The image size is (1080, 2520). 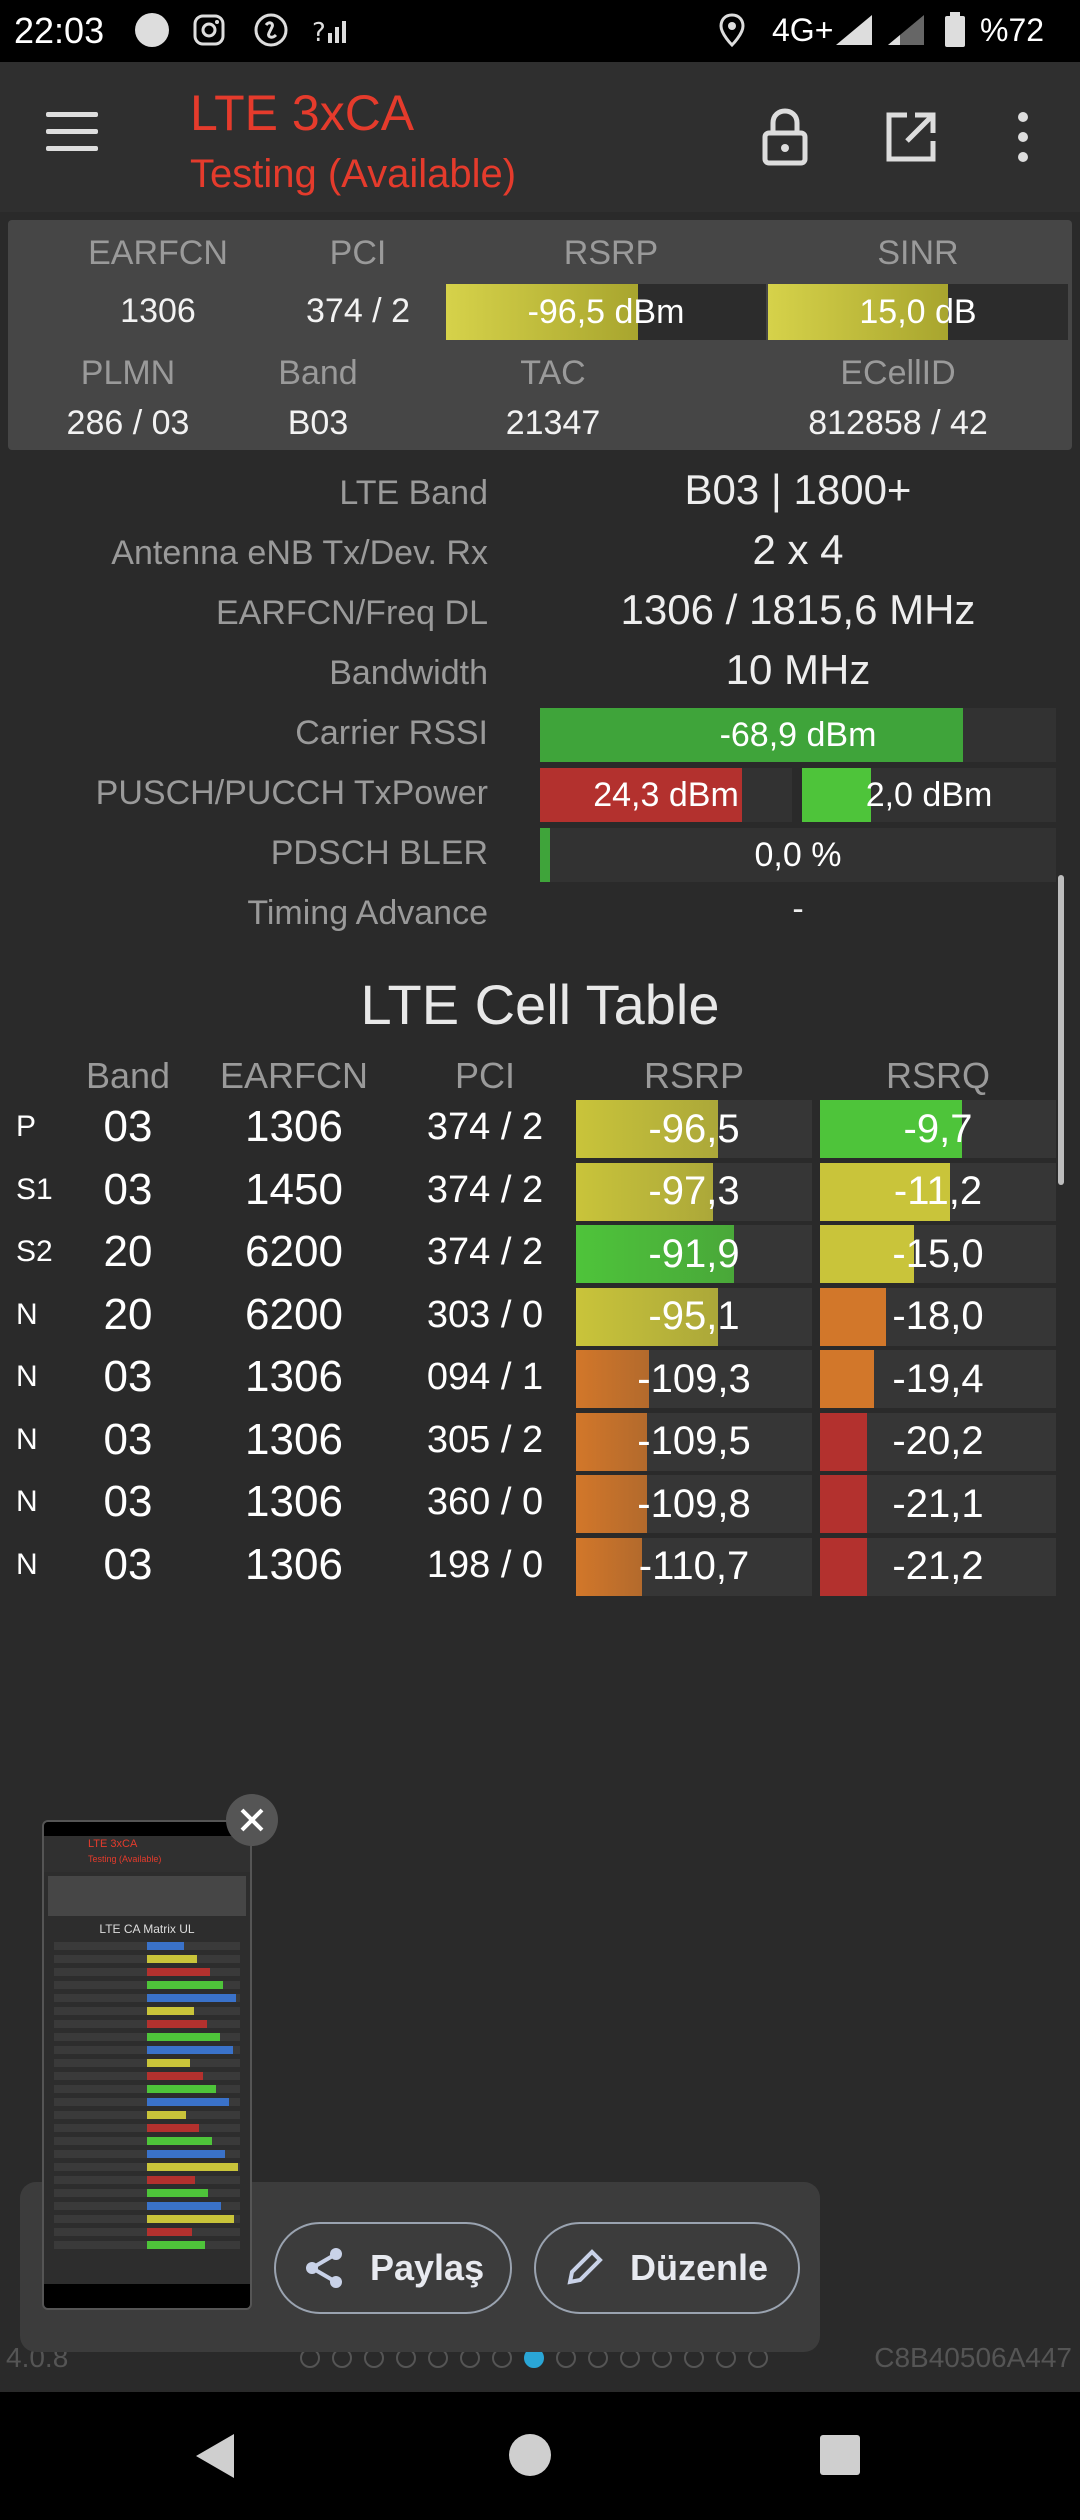 I want to click on cell-rsrq-bar: -11,2, so click(x=938, y=1191).